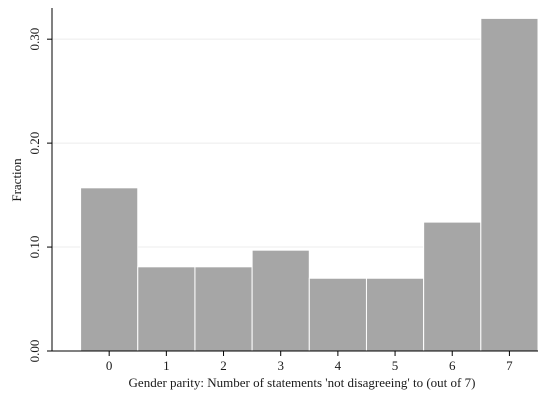 Image resolution: width=539 pixels, height=397 pixels. What do you see at coordinates (309, 362) in the screenshot?
I see `x-ticks: 0 1 2 3 4 5 6 7` at bounding box center [309, 362].